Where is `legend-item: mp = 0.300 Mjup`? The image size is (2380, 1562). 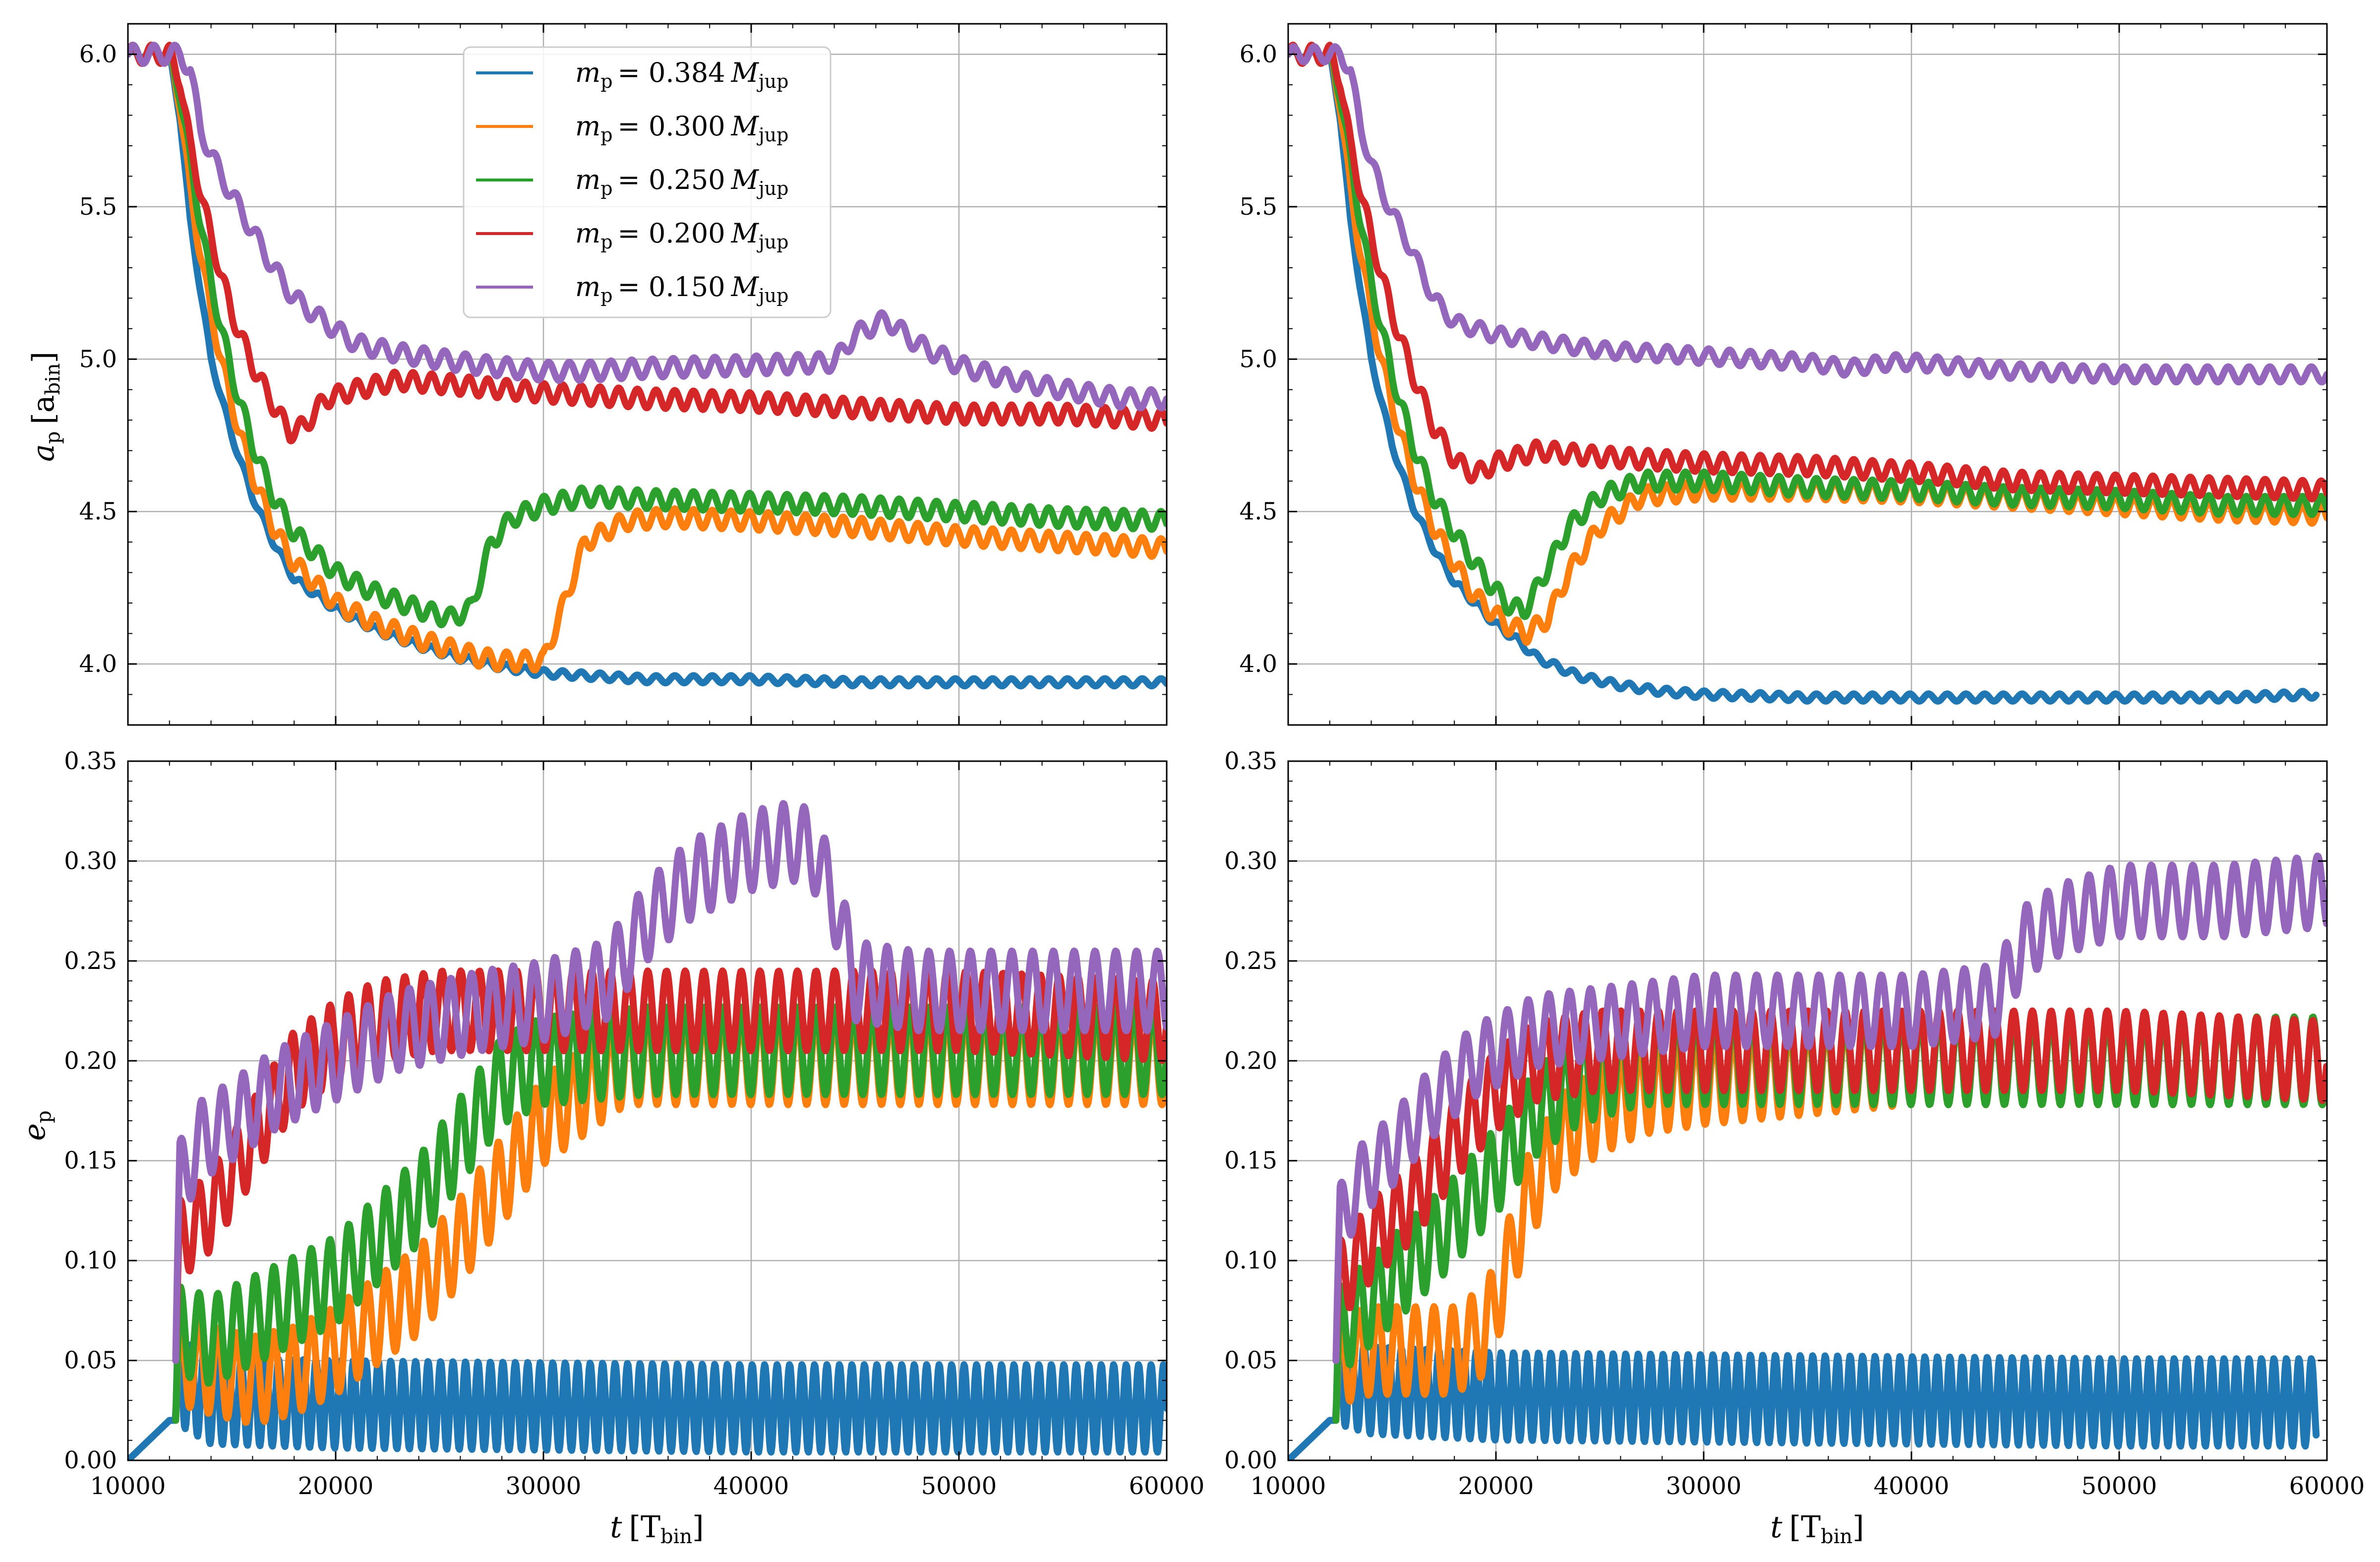 legend-item: mp = 0.300 Mjup is located at coordinates (632, 128).